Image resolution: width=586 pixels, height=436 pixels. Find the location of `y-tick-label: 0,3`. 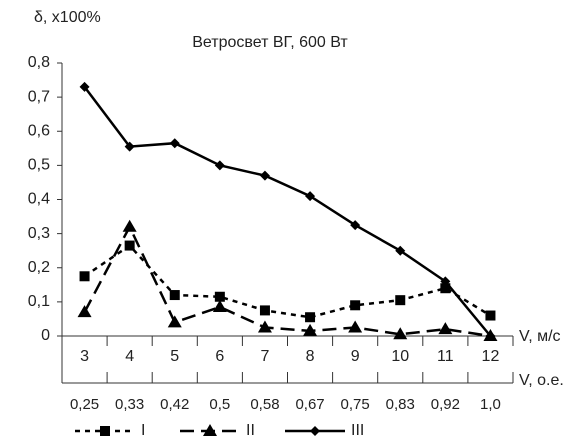

y-tick-label: 0,3 is located at coordinates (39, 233).